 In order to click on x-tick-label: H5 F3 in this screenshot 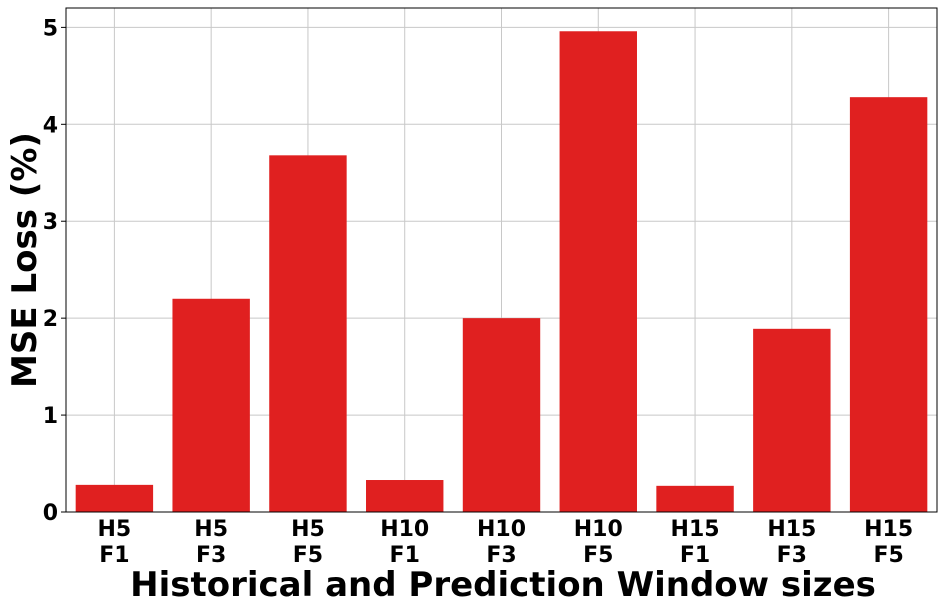, I will do `click(211, 542)`.